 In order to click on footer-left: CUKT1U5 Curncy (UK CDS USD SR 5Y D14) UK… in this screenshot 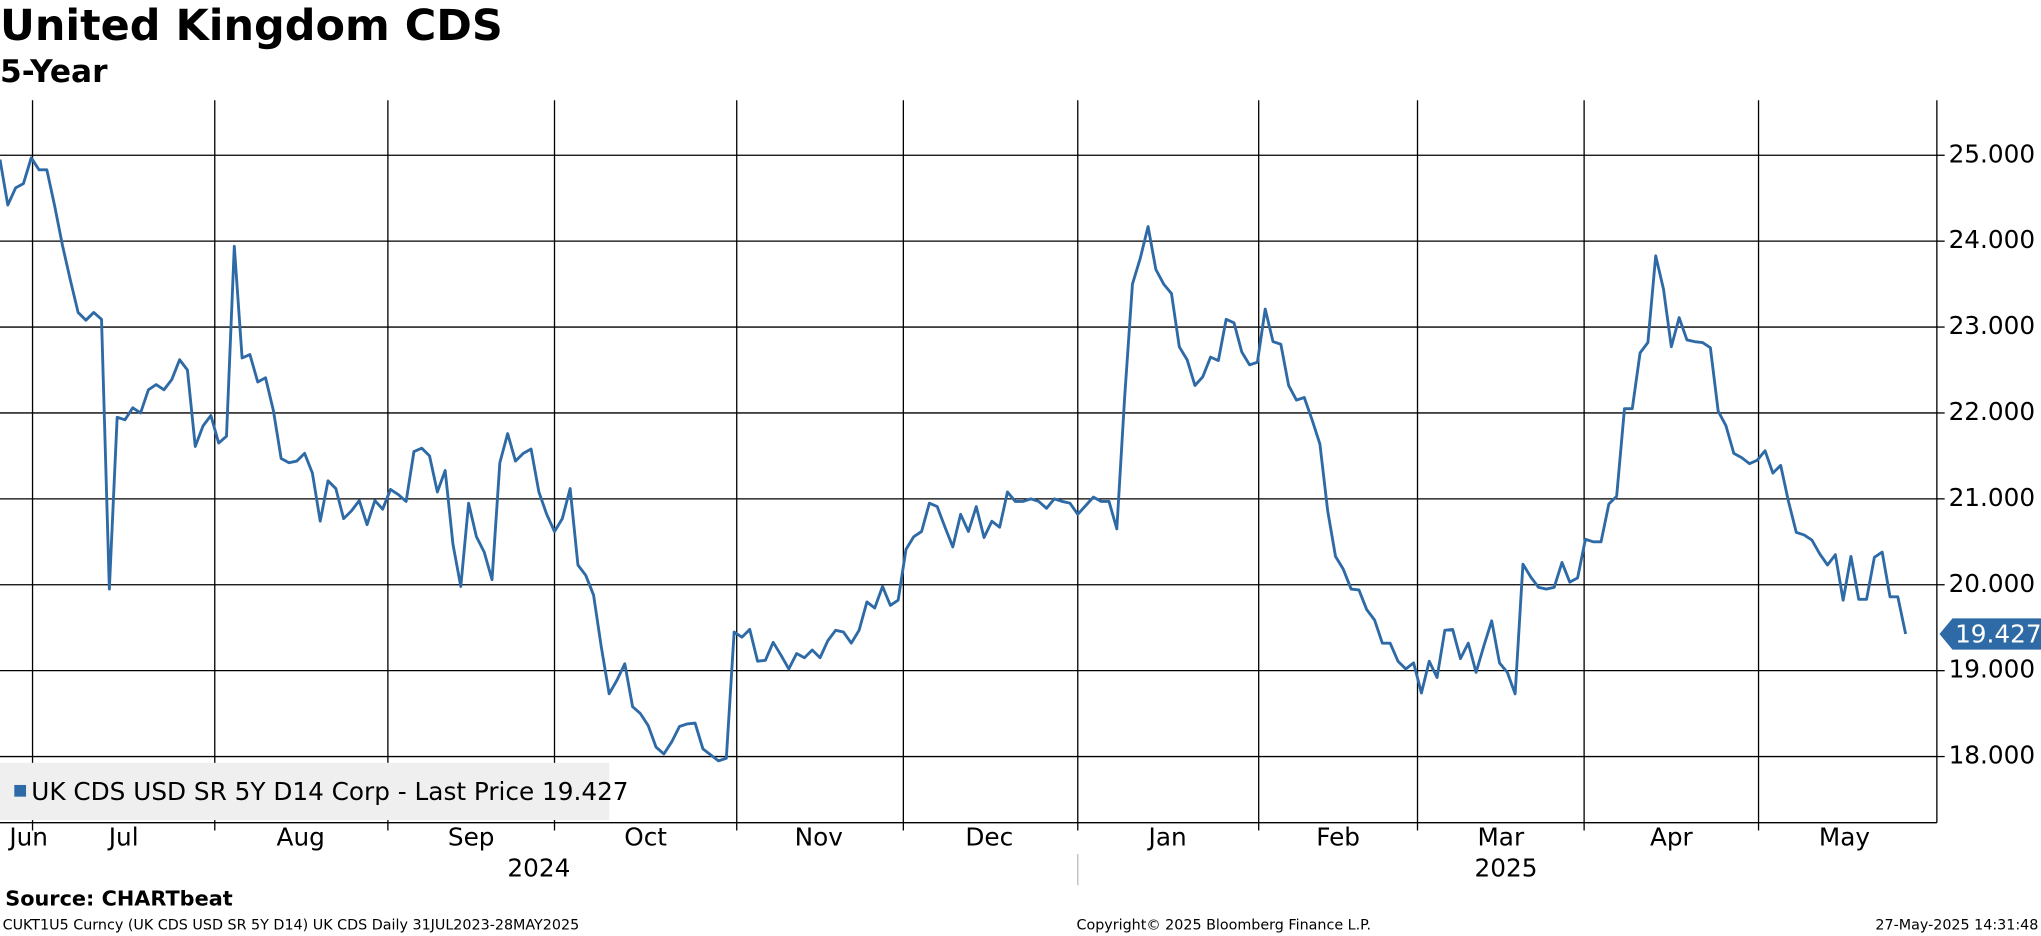, I will do `click(291, 926)`.